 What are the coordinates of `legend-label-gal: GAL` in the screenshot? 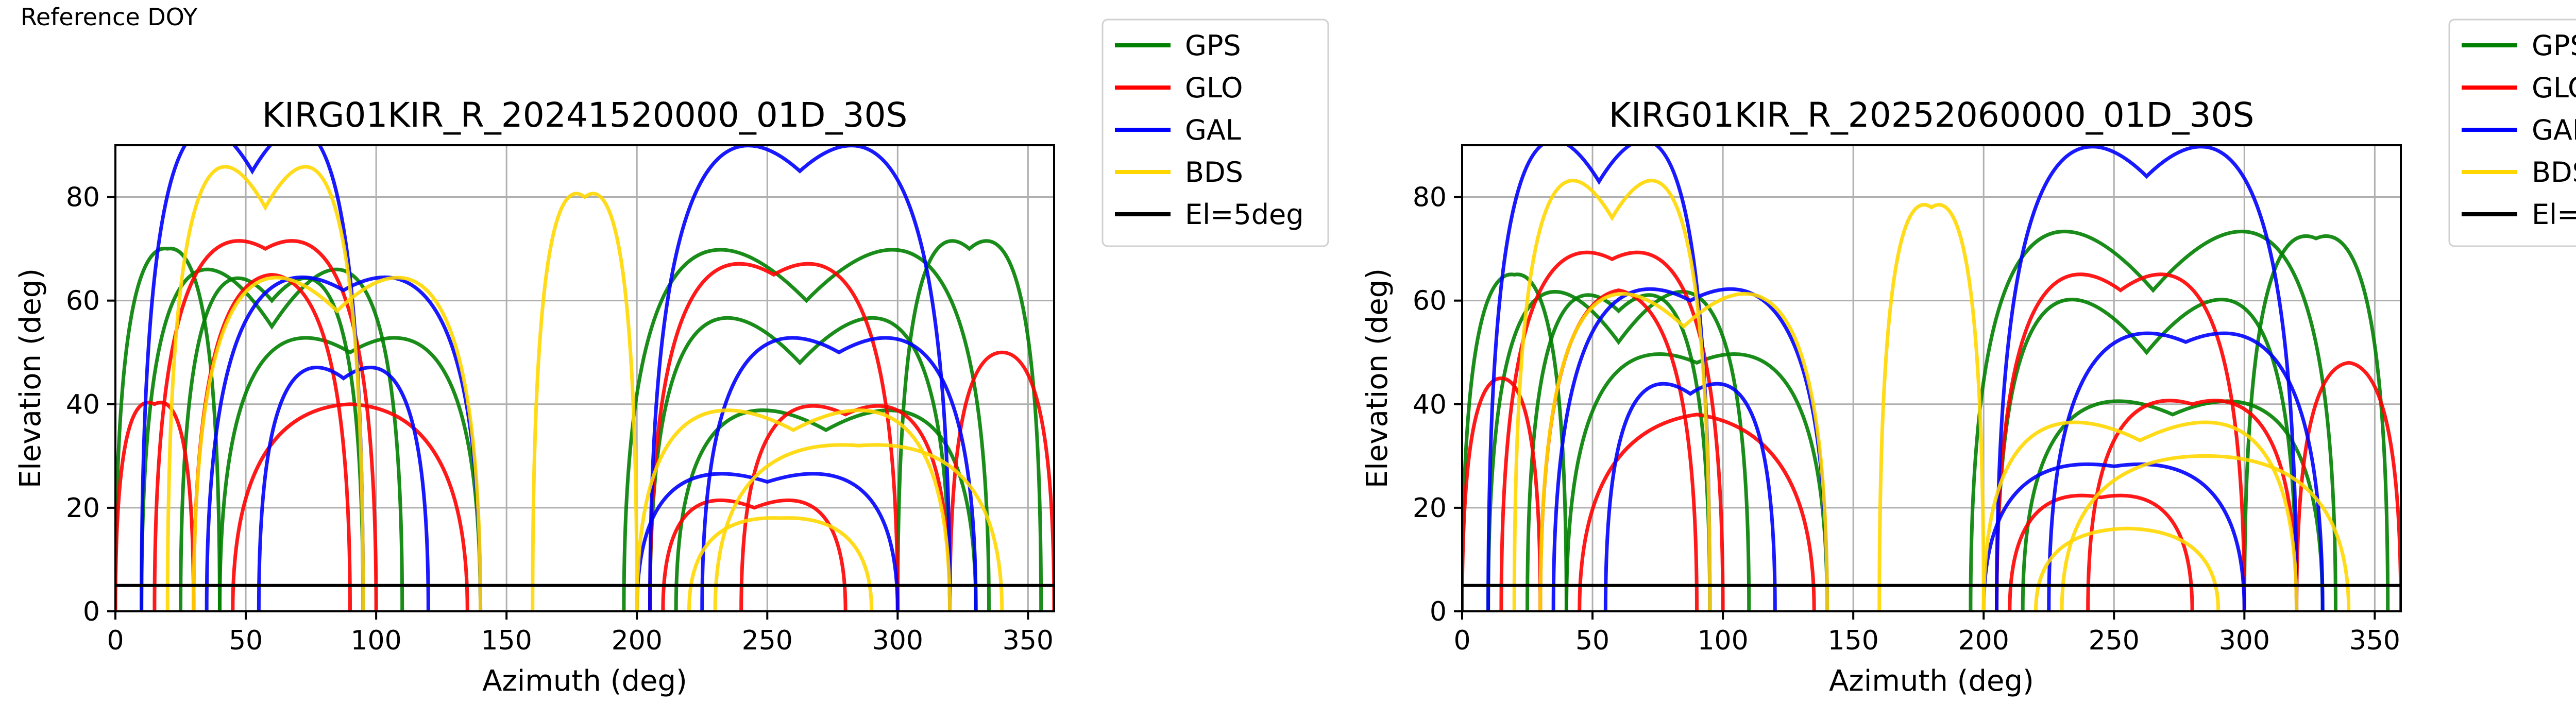 It's located at (2554, 130).